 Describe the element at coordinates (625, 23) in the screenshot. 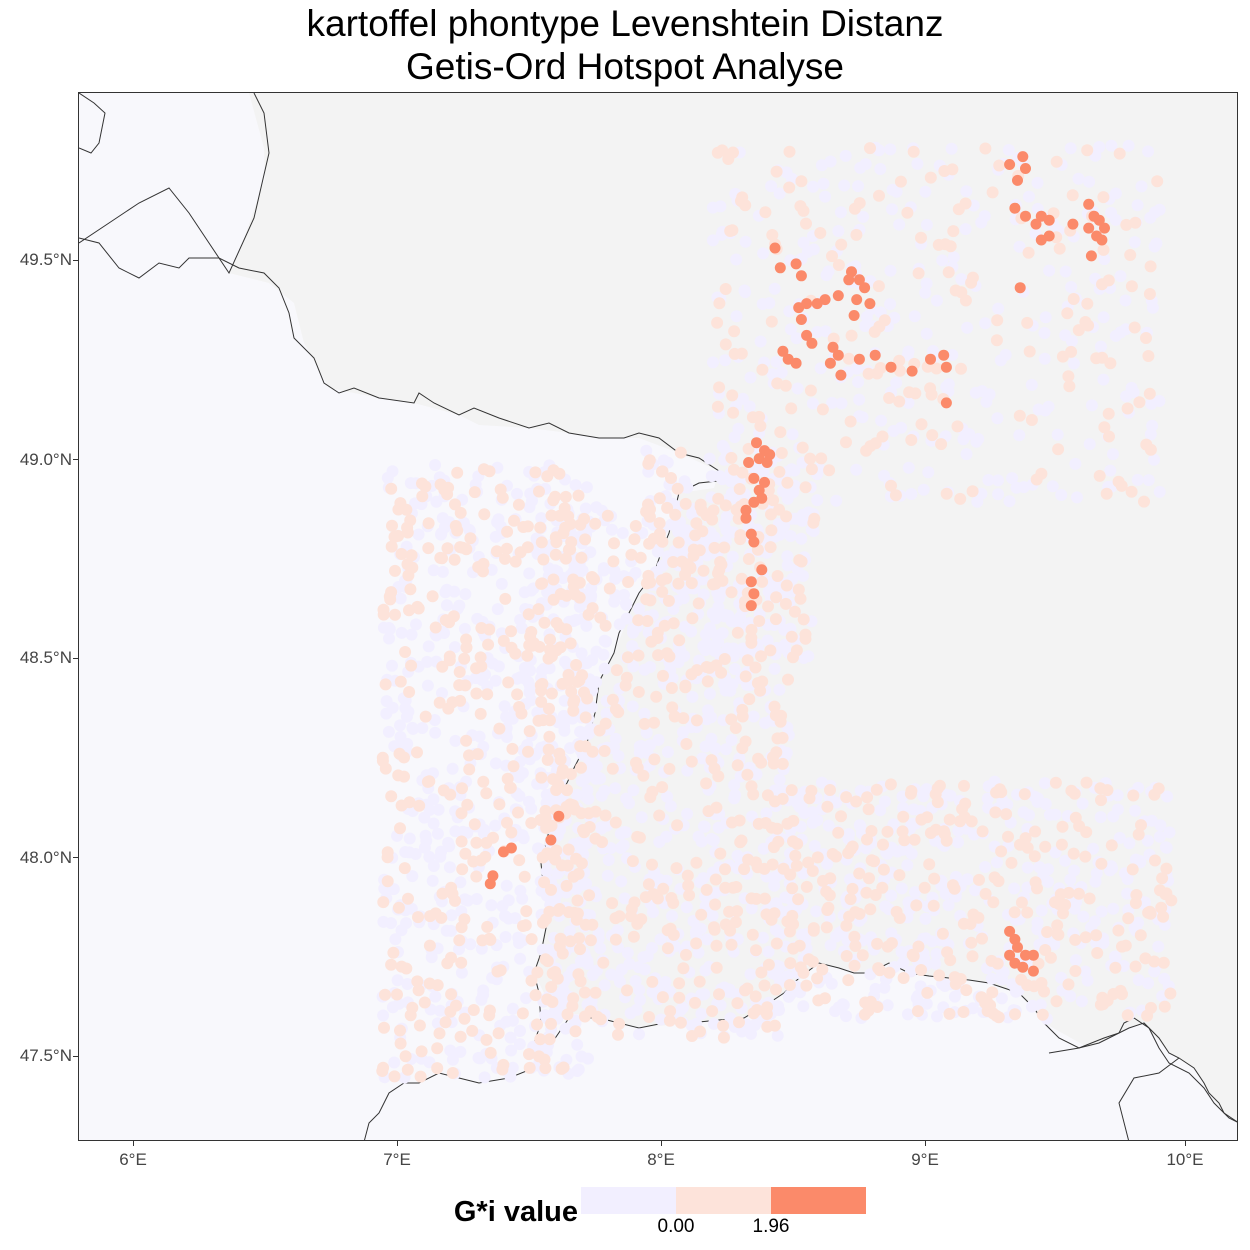

I see `chart-title-line1: kartoffel phontype Levenshtein Distanz` at that location.